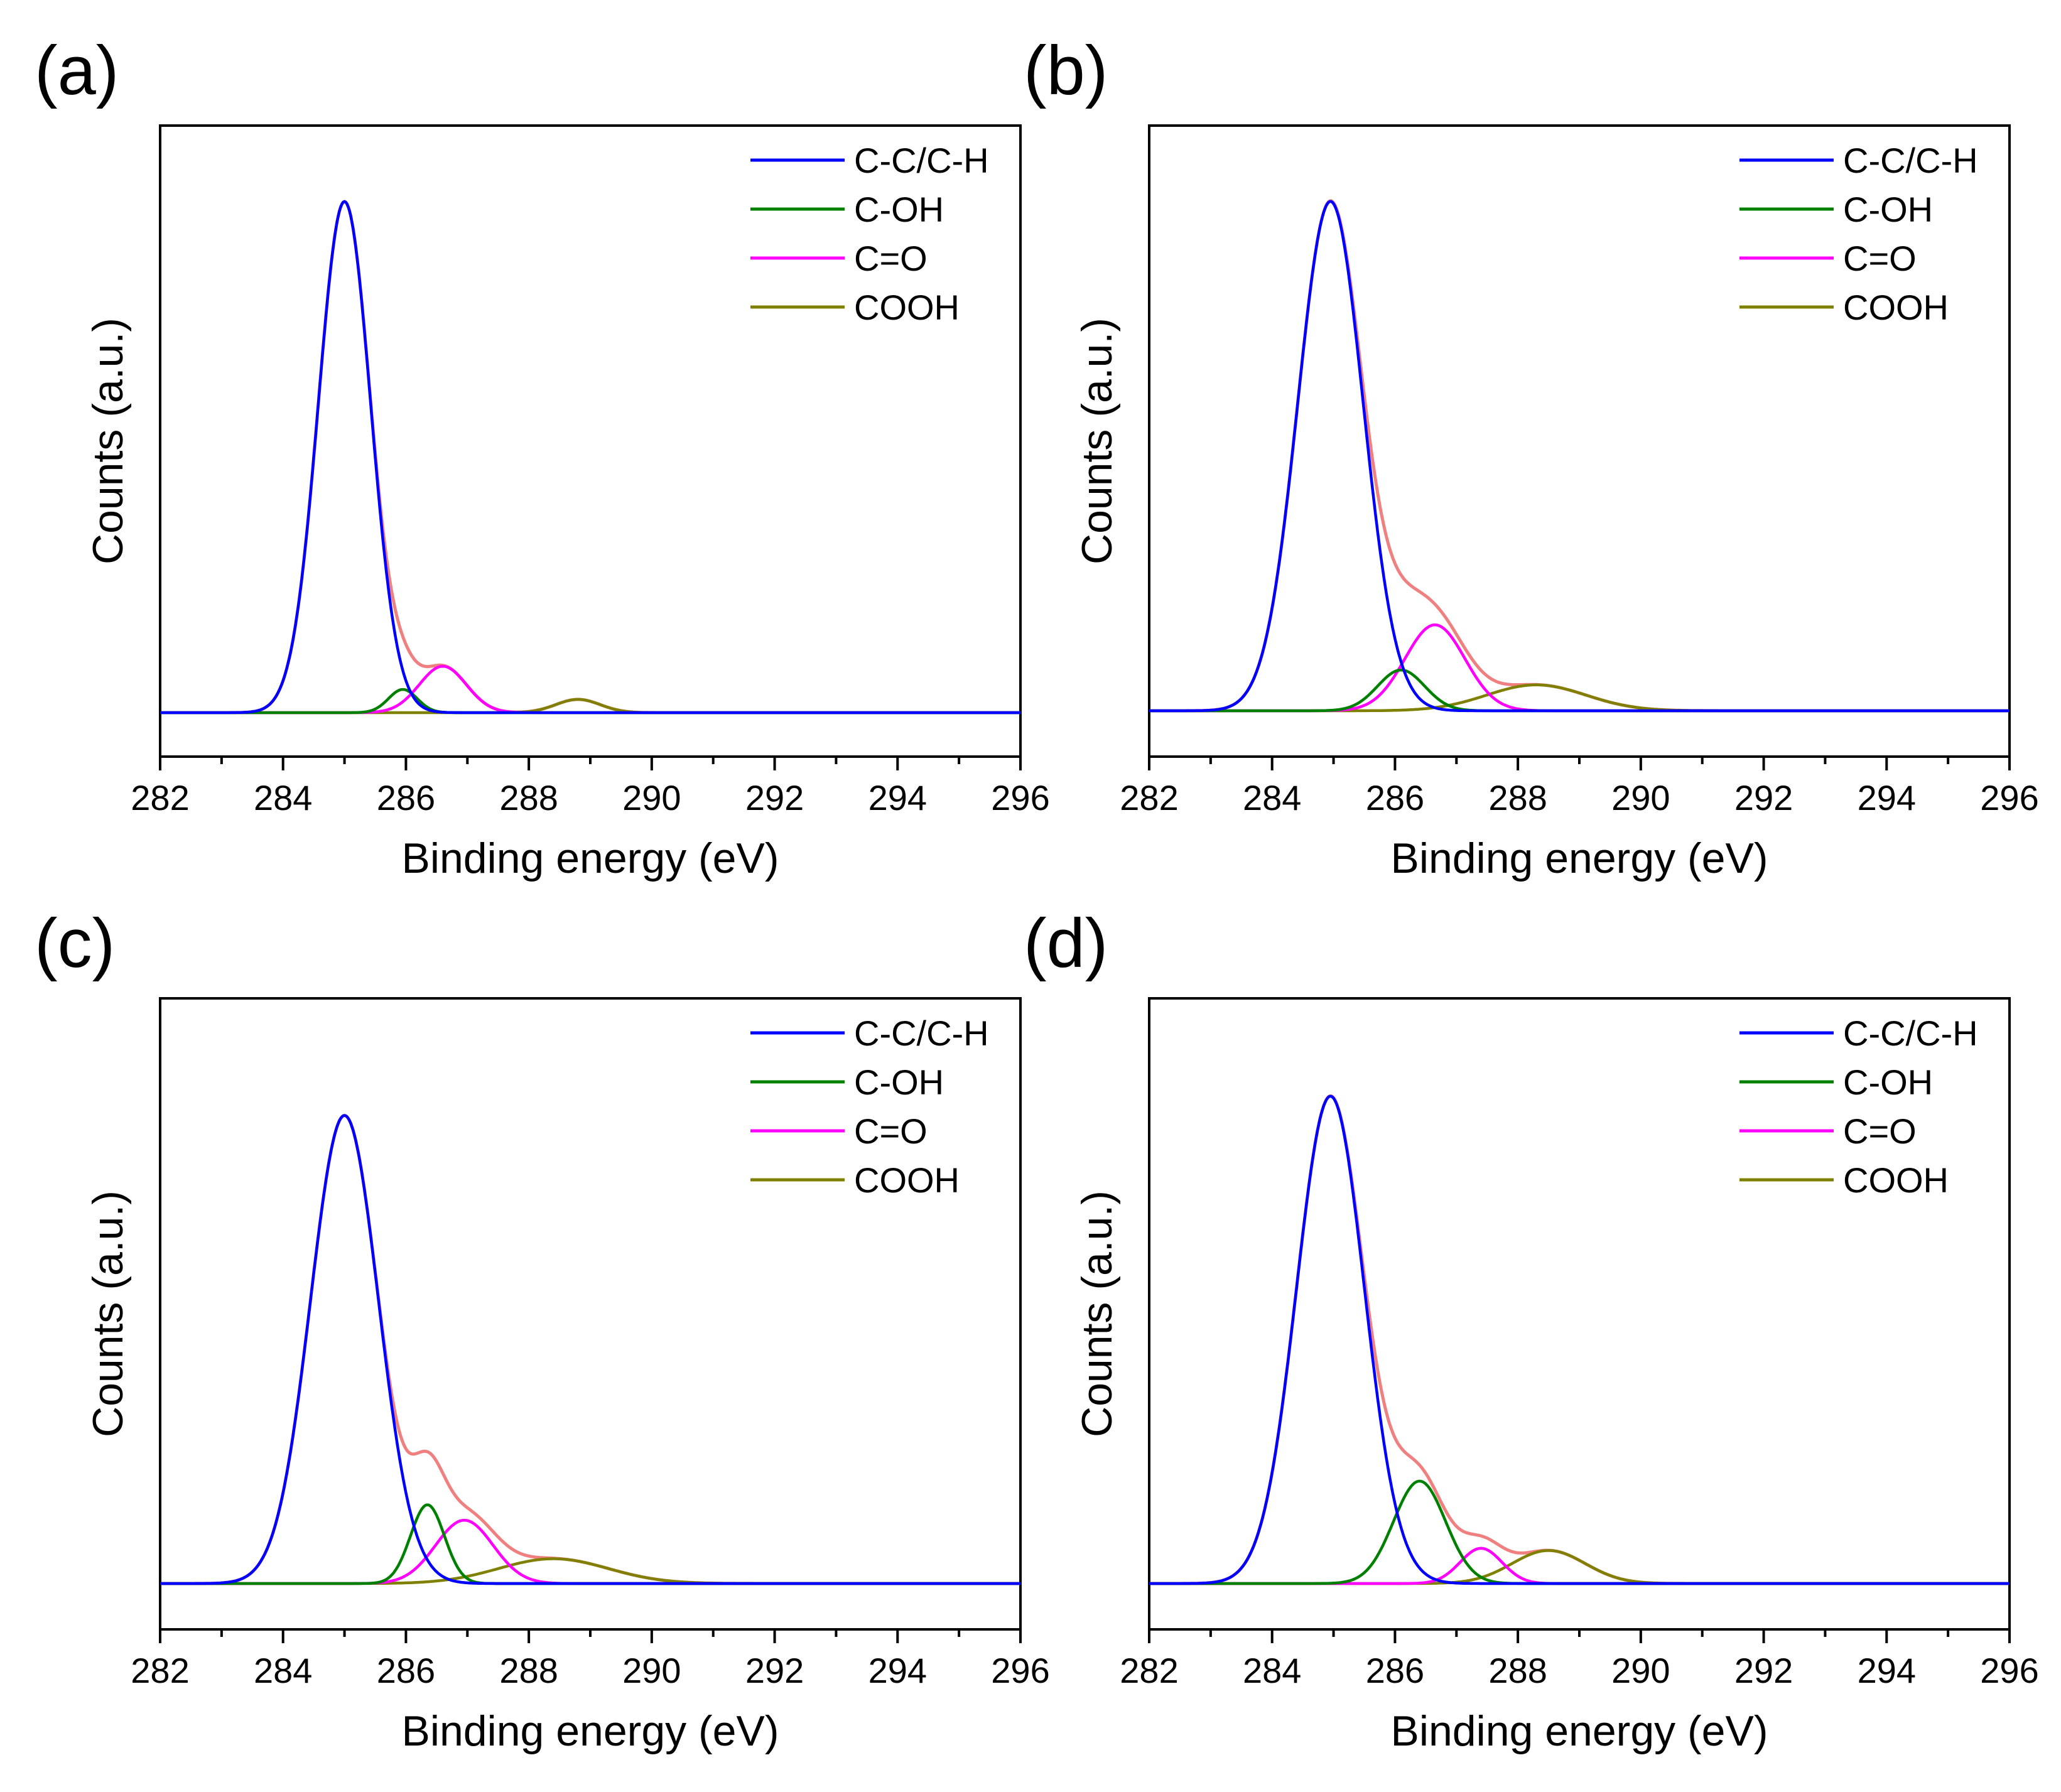  Describe the element at coordinates (75, 943) in the screenshot. I see `panel-label: (c)` at that location.